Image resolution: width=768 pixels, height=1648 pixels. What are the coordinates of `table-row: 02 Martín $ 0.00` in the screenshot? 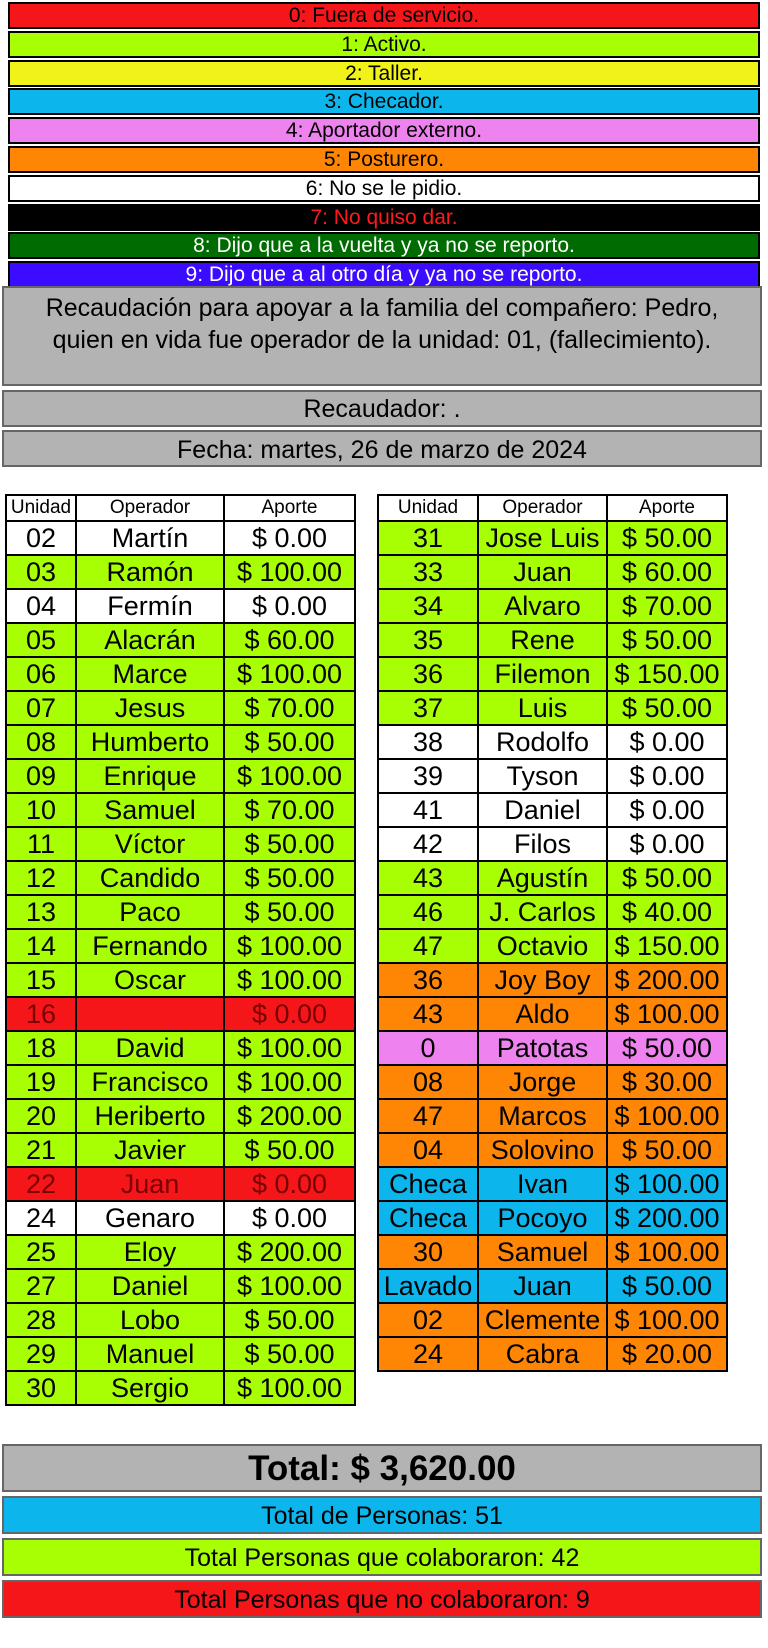 It's located at (180, 538).